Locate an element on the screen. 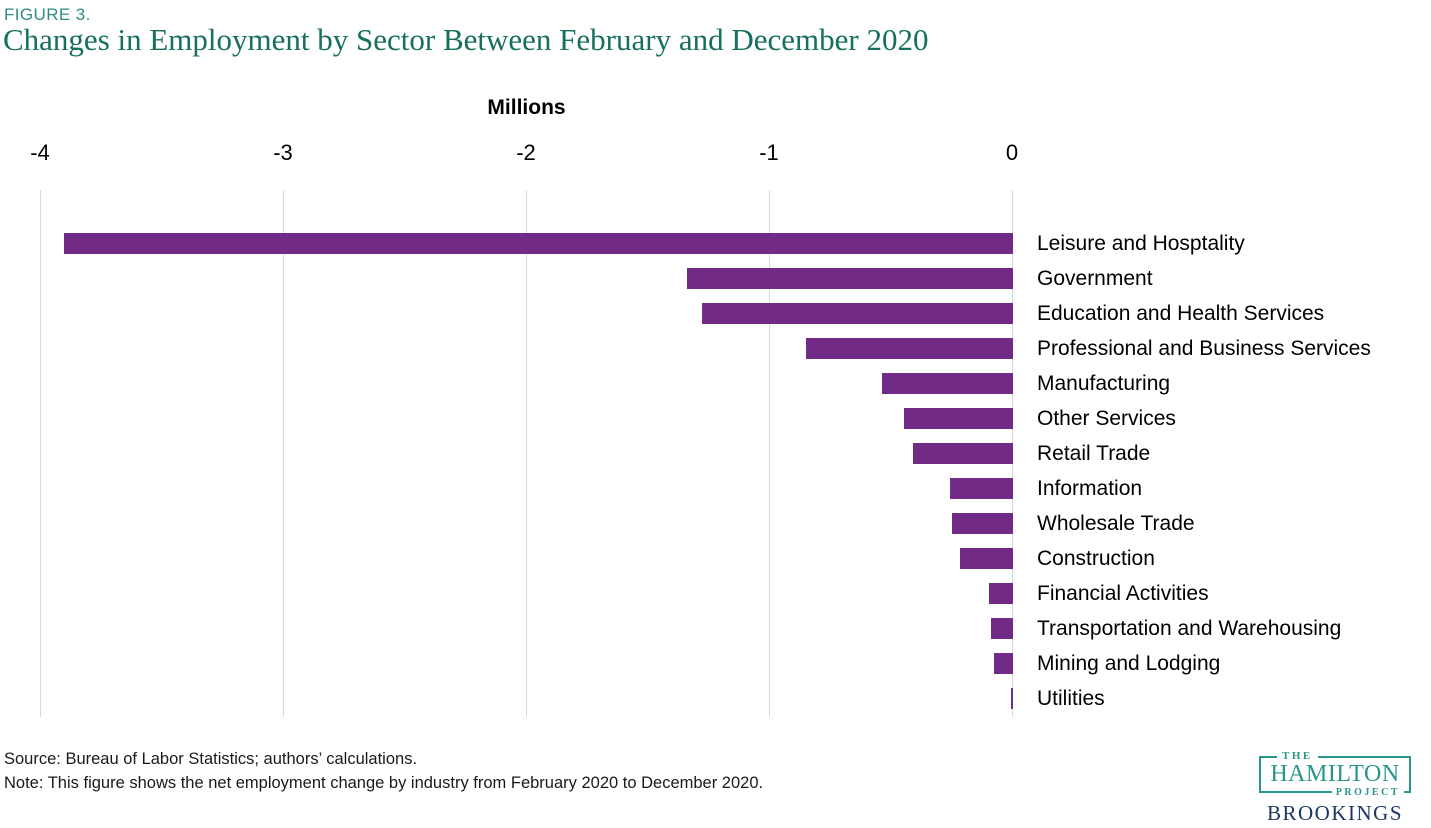 The width and height of the screenshot is (1431, 828). category-label: Professional and Business Services is located at coordinates (1204, 348).